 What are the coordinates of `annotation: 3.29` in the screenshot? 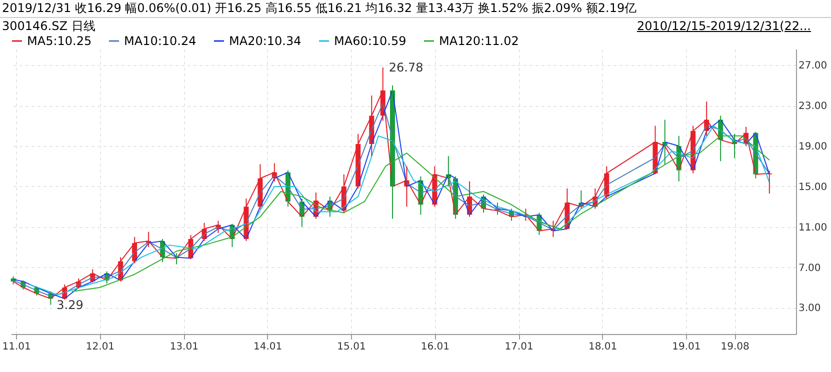 It's located at (70, 305).